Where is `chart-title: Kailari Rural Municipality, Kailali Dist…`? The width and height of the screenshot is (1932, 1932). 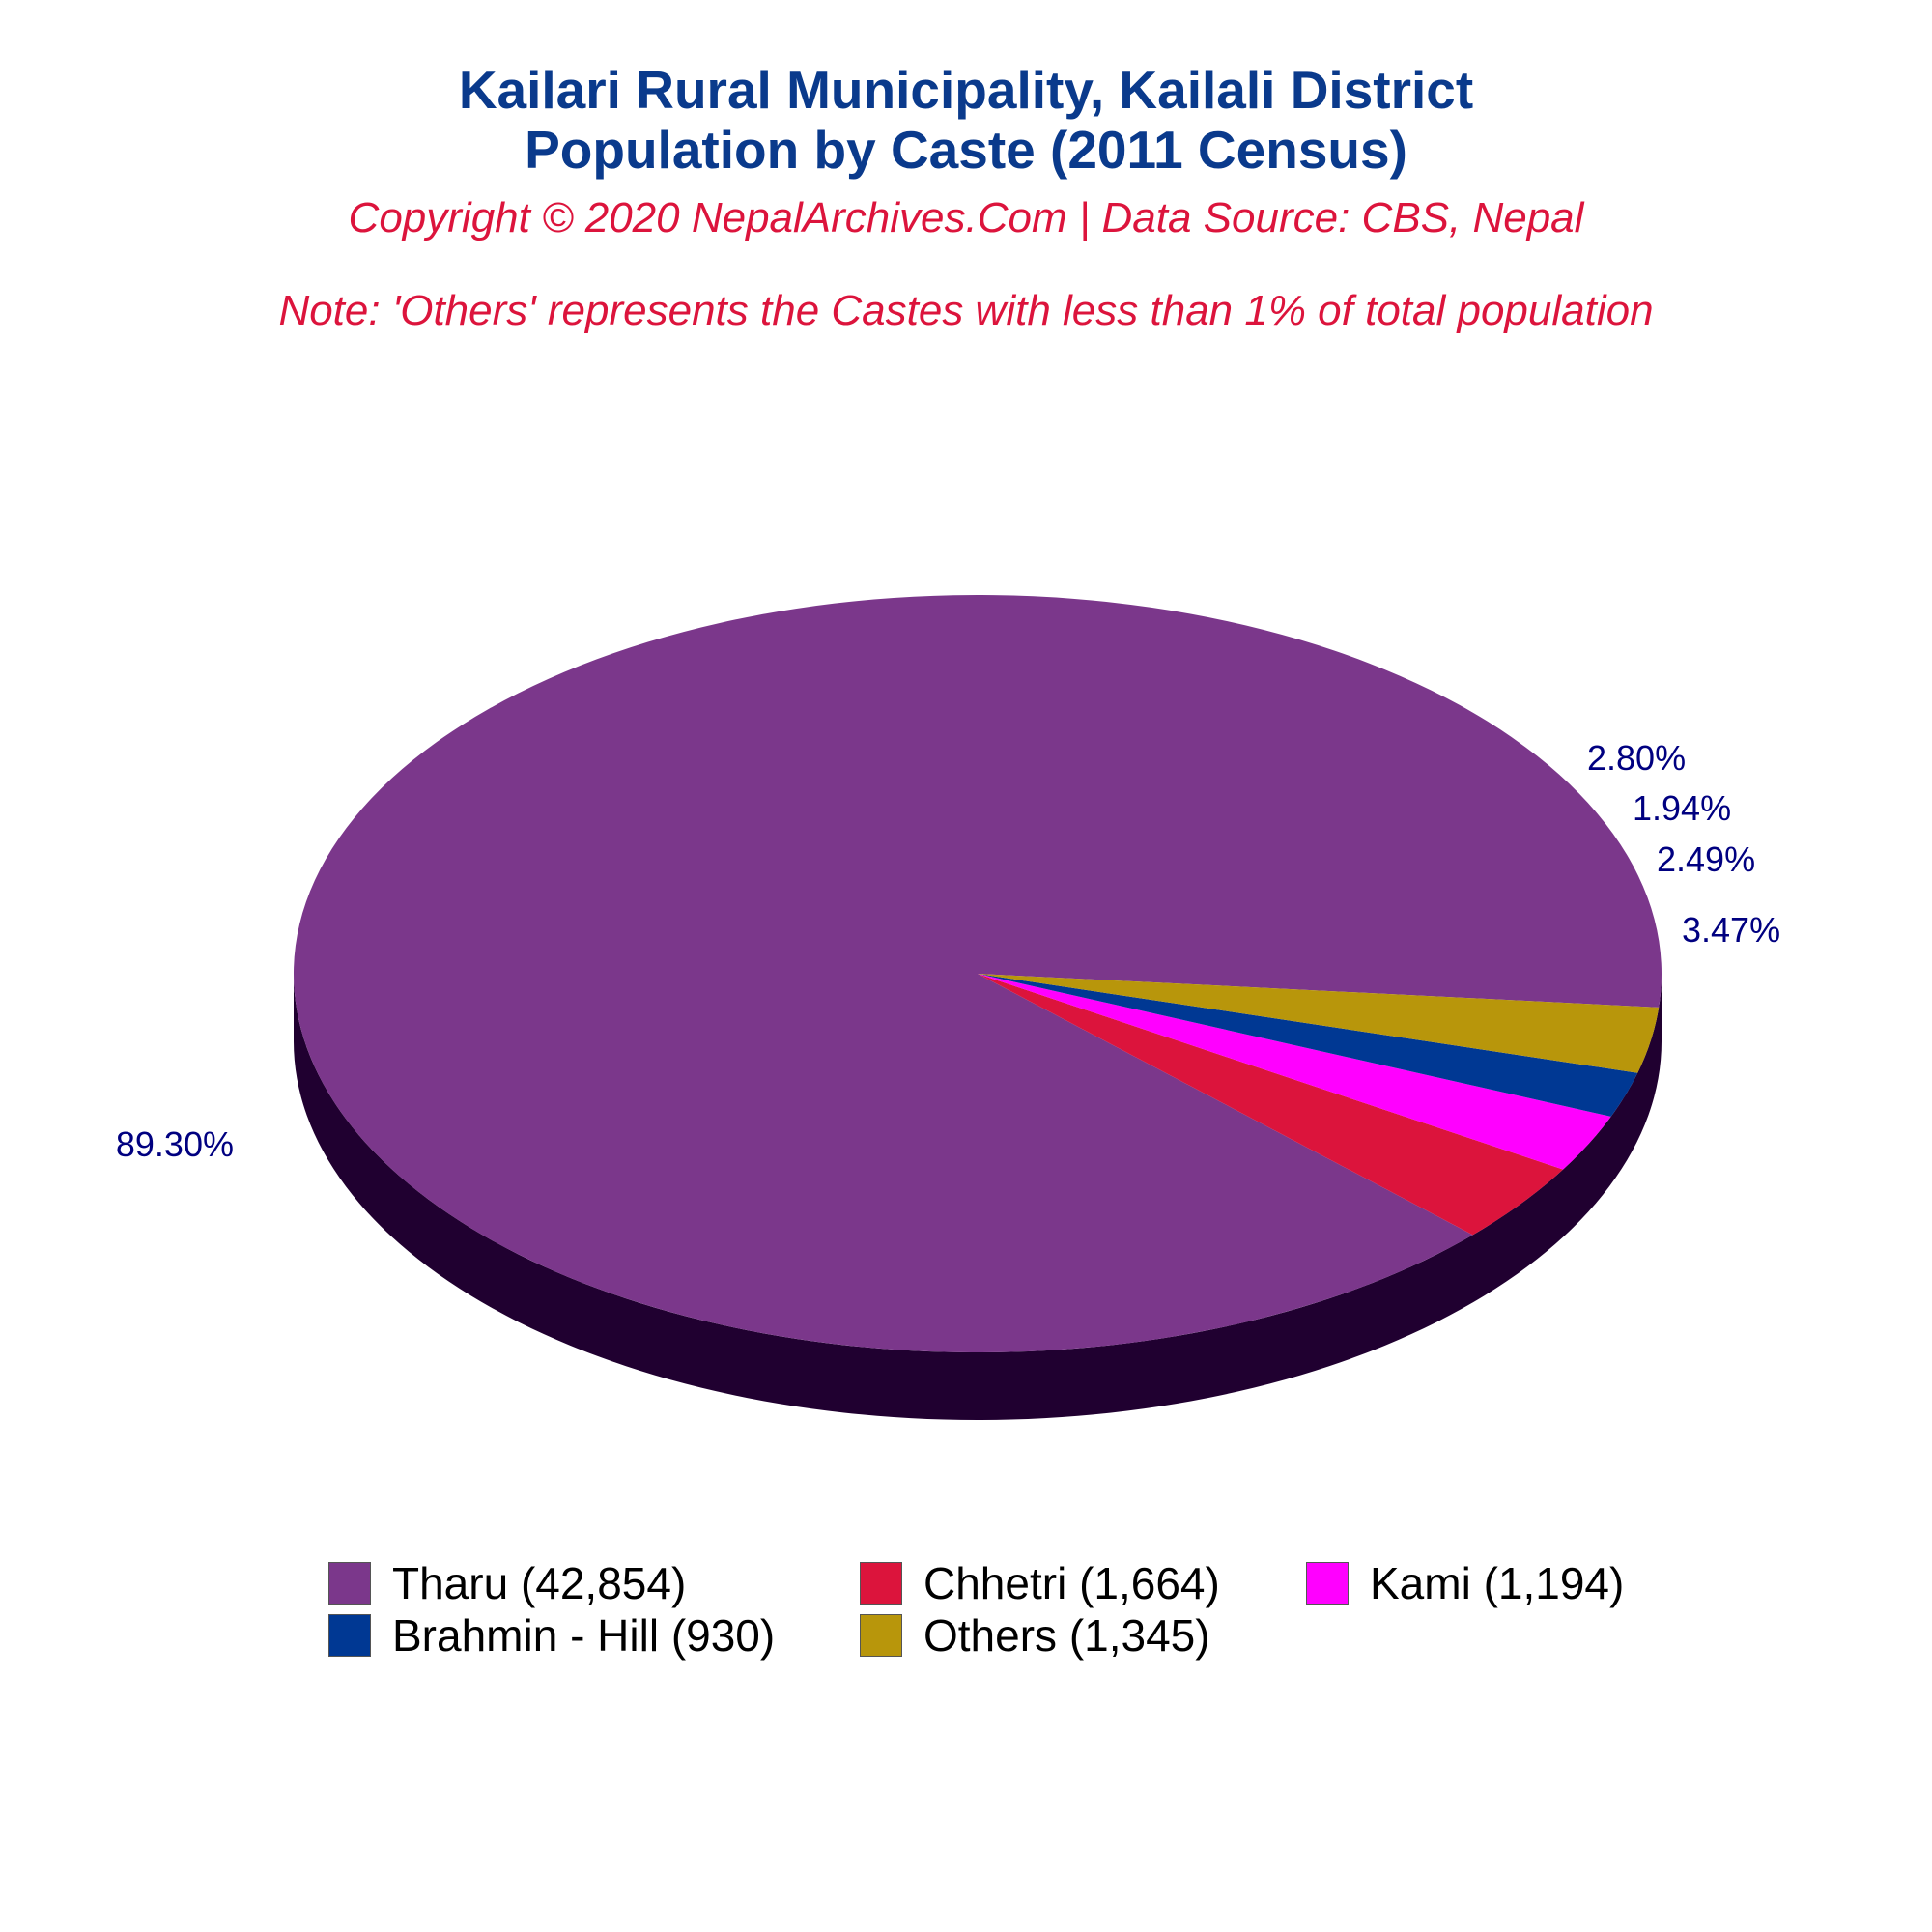
chart-title: Kailari Rural Municipality, Kailali Dist… is located at coordinates (966, 90).